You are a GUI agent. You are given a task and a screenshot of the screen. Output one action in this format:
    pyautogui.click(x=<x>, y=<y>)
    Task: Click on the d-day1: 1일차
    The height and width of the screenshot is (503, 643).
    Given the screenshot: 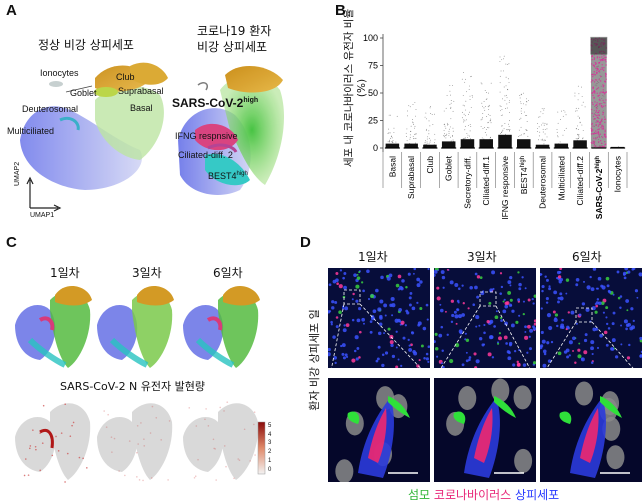 What is the action you would take?
    pyautogui.click(x=373, y=257)
    